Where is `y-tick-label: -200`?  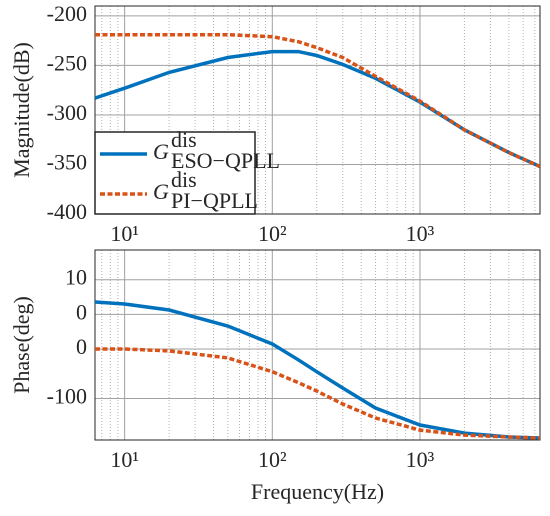 y-tick-label: -200 is located at coordinates (67, 13).